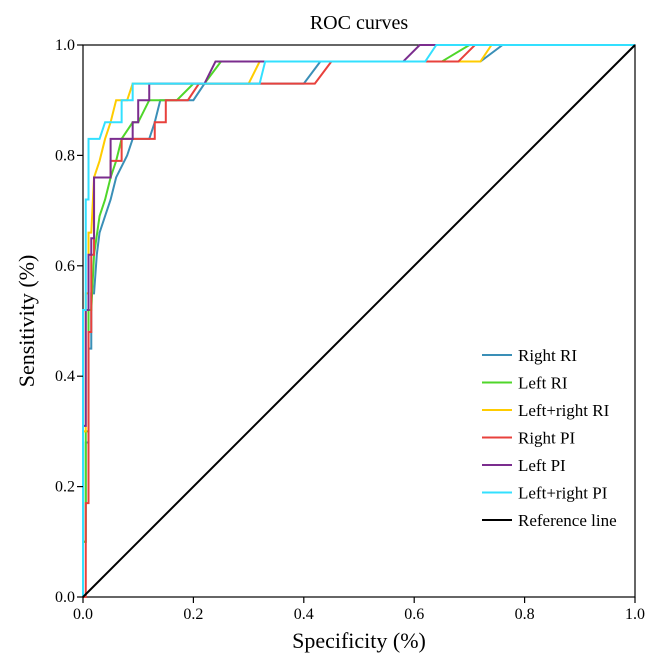 This screenshot has height=656, width=654. Describe the element at coordinates (525, 614) in the screenshot. I see `x-tick-label: 0.8` at that location.